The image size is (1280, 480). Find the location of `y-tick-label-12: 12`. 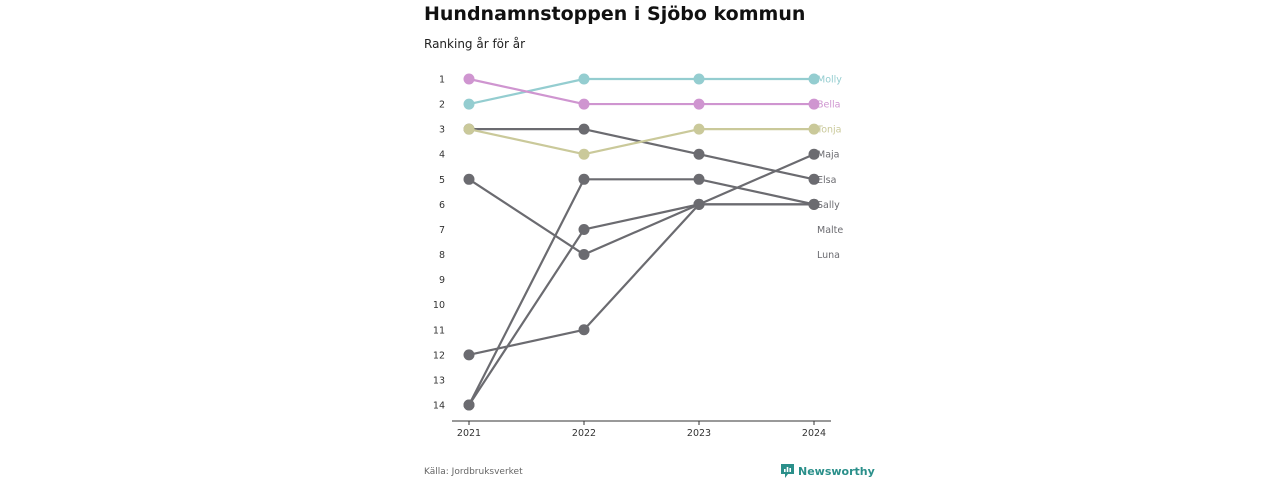

y-tick-label-12: 12 is located at coordinates (439, 355).